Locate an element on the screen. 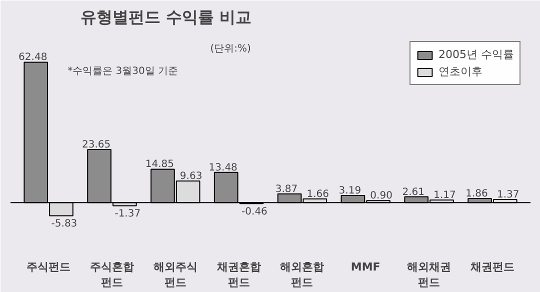  x-tick-label: 주식펀드 is located at coordinates (48, 267).